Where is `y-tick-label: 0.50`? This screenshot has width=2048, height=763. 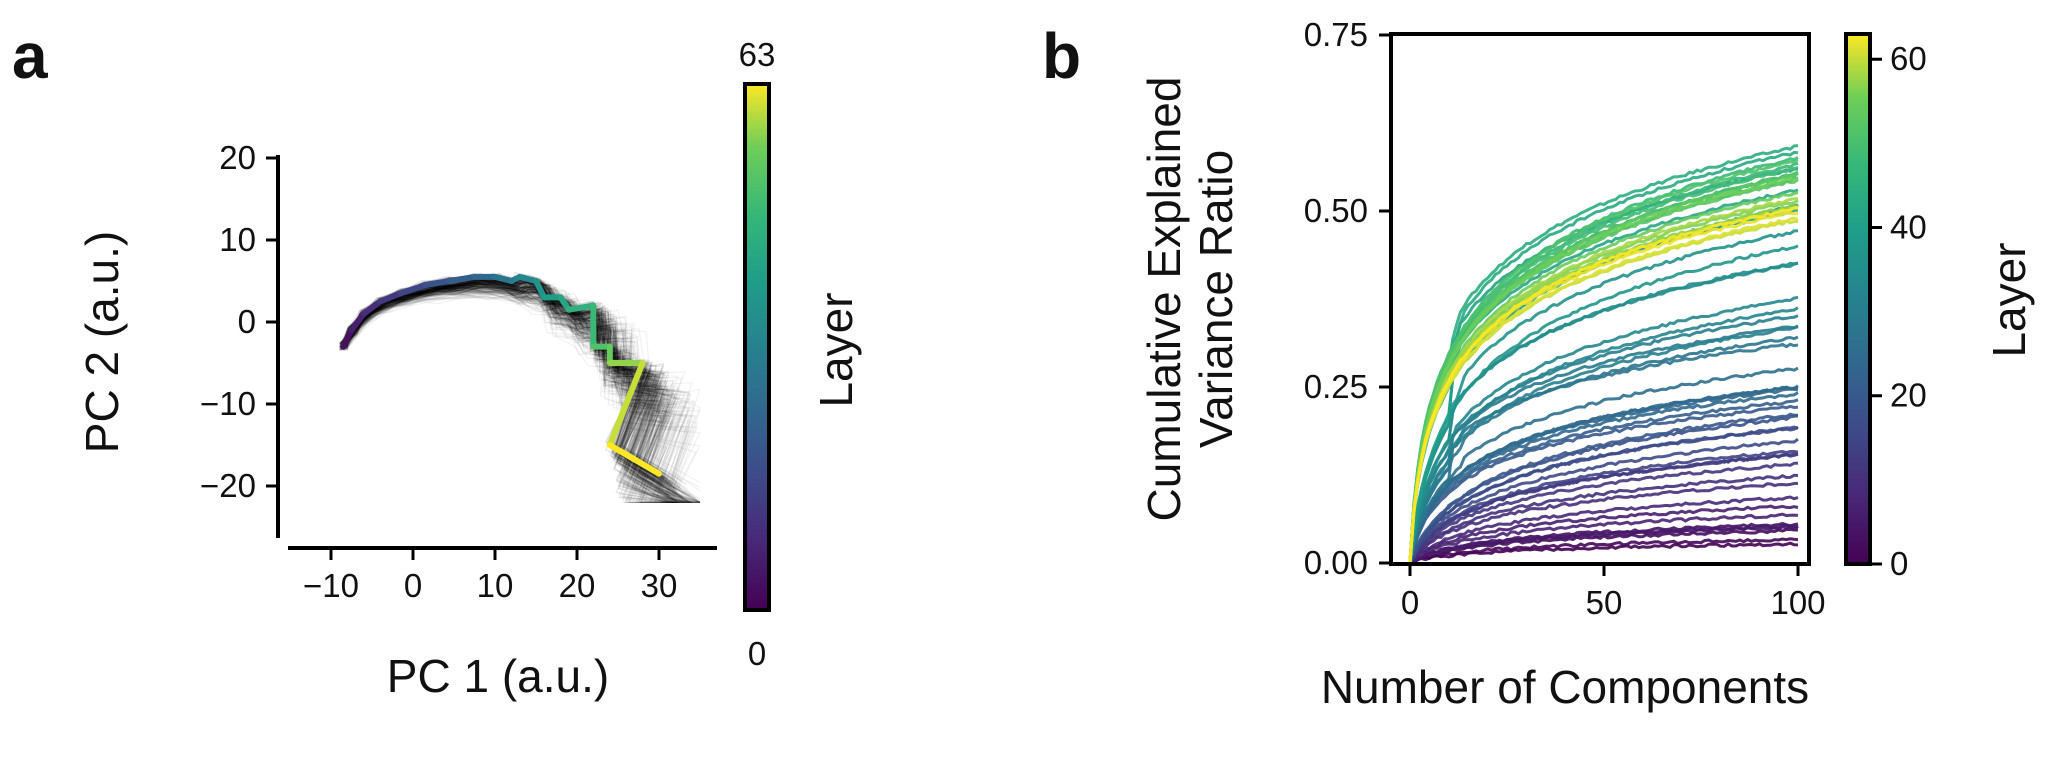 y-tick-label: 0.50 is located at coordinates (1336, 210).